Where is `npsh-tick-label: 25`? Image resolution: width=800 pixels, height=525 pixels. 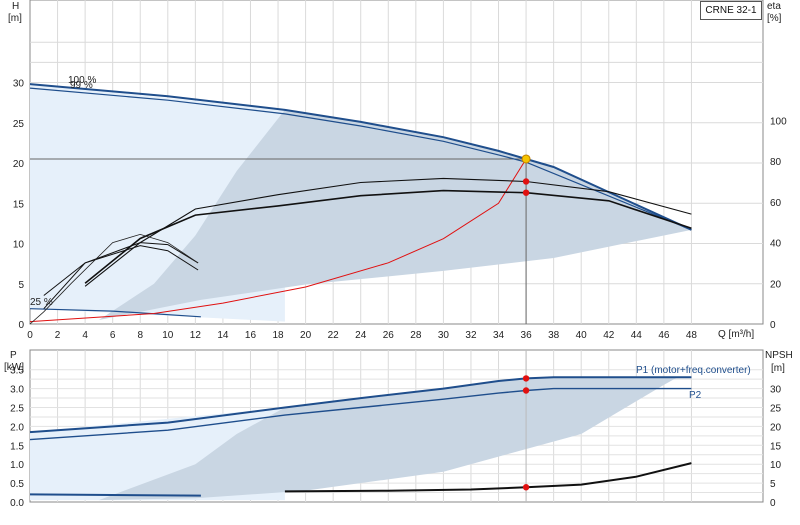 npsh-tick-label: 25 is located at coordinates (776, 409).